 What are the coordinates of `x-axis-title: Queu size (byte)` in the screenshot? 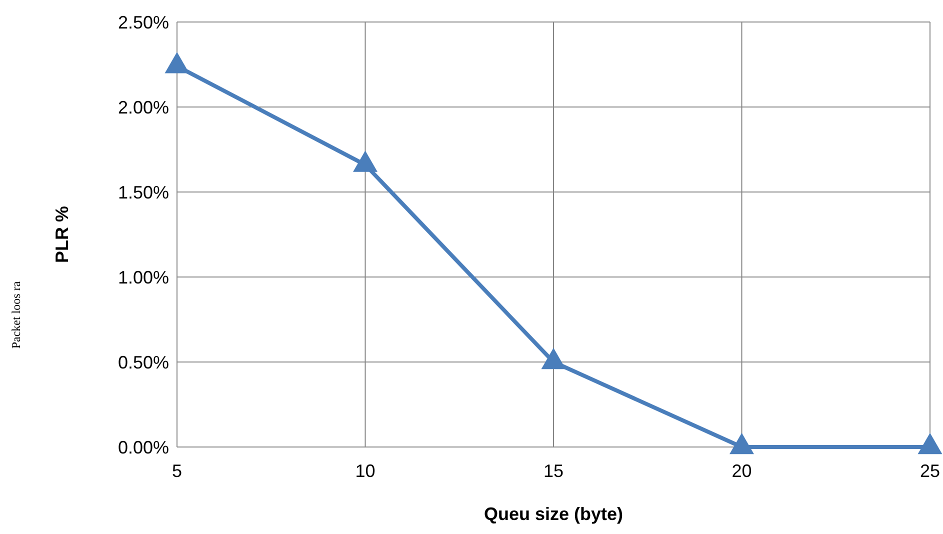 It's located at (554, 514).